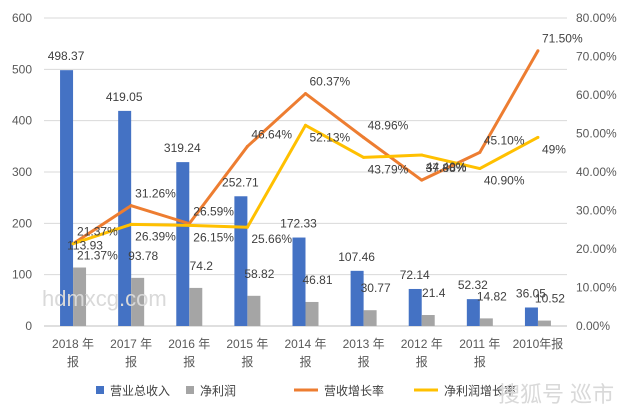  Describe the element at coordinates (73, 353) in the screenshot. I see `x-tick-label: 2018 年报` at that location.